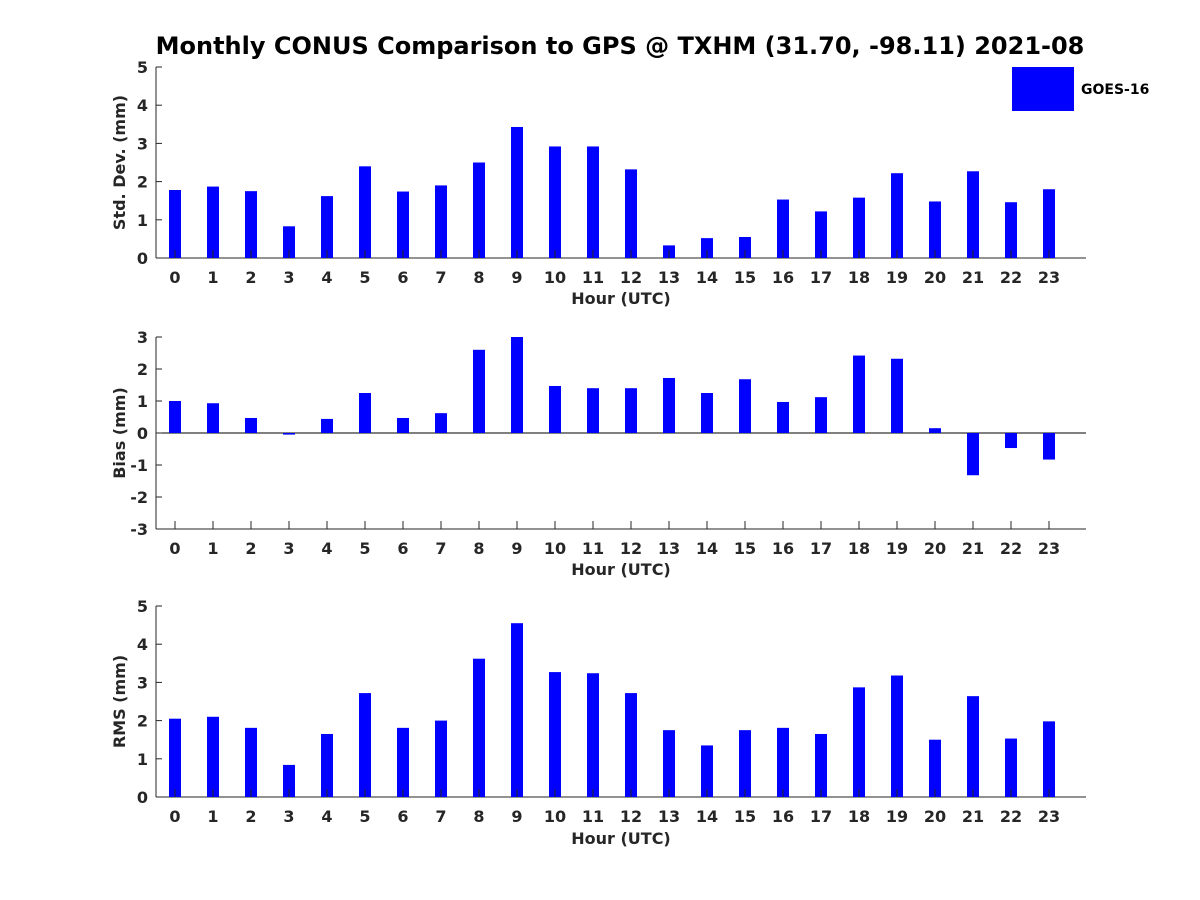  What do you see at coordinates (1049, 277) in the screenshot?
I see `std-dev-x-tick-label: 23` at bounding box center [1049, 277].